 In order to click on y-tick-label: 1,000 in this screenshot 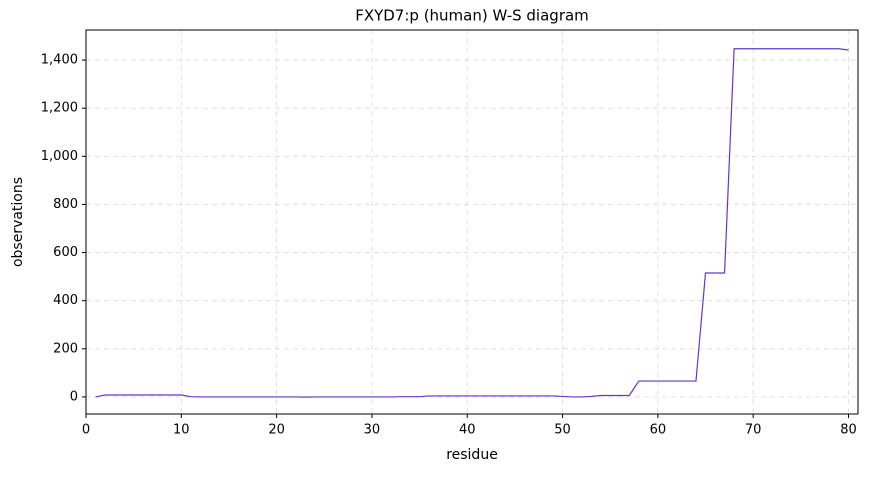, I will do `click(59, 156)`.